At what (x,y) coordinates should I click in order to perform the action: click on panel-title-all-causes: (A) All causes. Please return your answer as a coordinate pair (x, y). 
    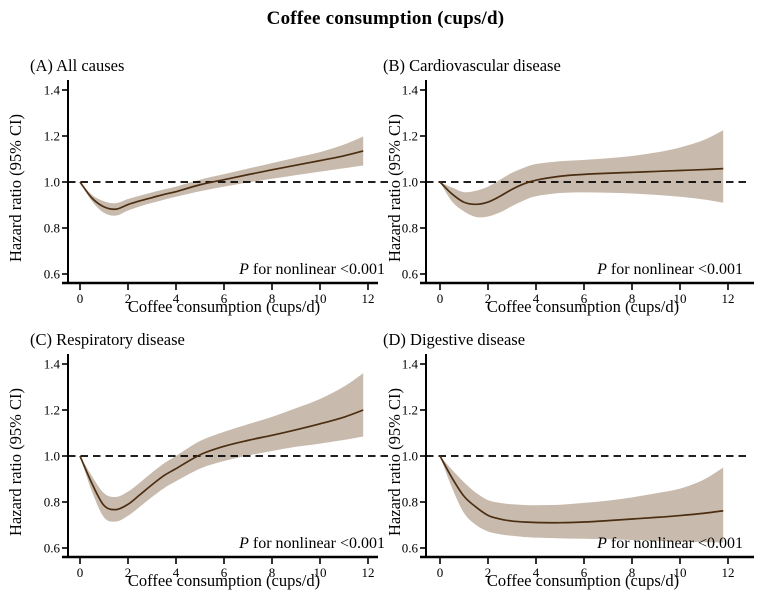
    Looking at the image, I should click on (77, 65).